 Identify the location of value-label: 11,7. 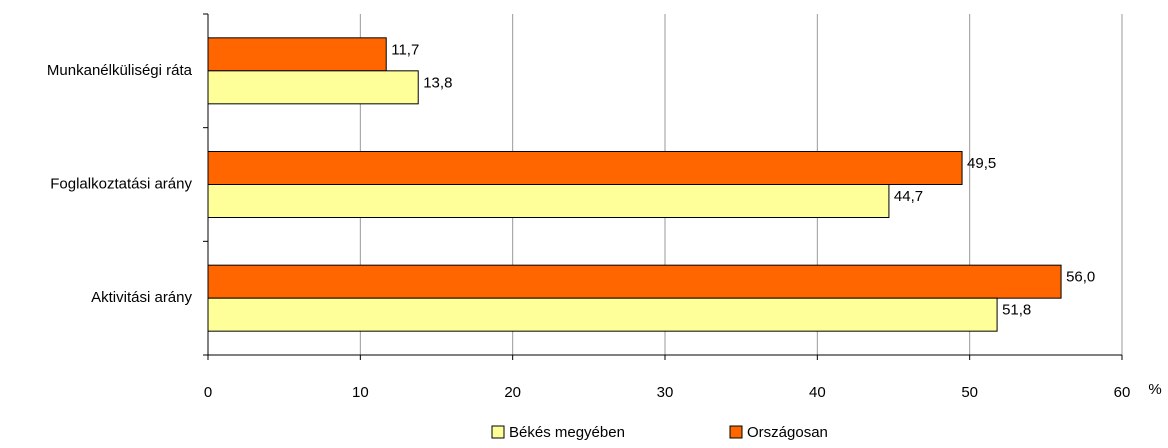
(405, 49).